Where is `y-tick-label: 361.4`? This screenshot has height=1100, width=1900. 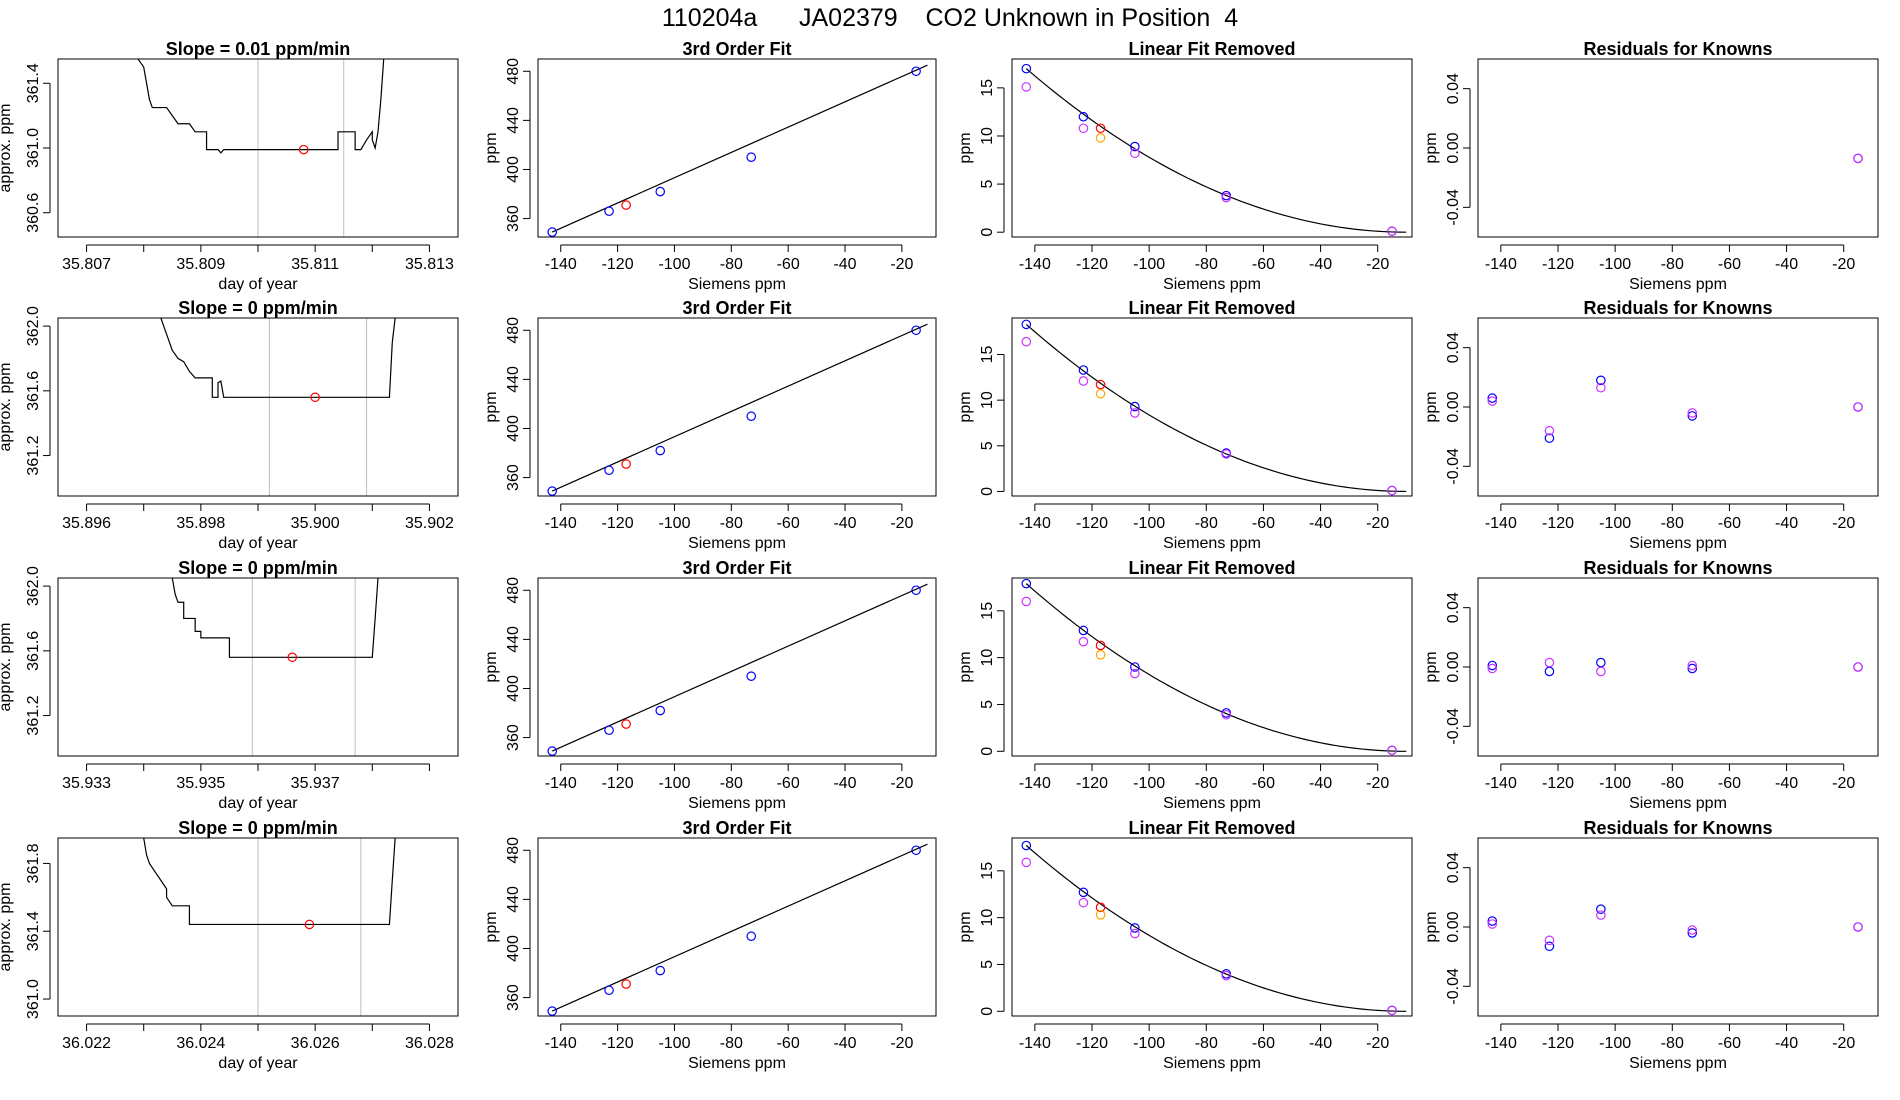 y-tick-label: 361.4 is located at coordinates (33, 931).